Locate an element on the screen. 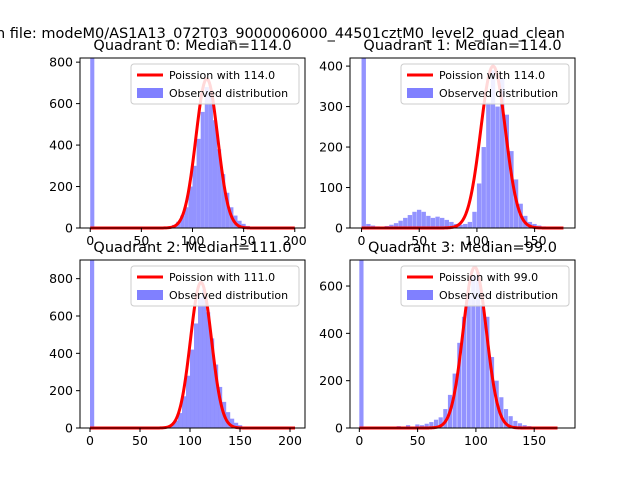 The image size is (640, 480). legend-label: Poission with 99.0 is located at coordinates (488, 277).